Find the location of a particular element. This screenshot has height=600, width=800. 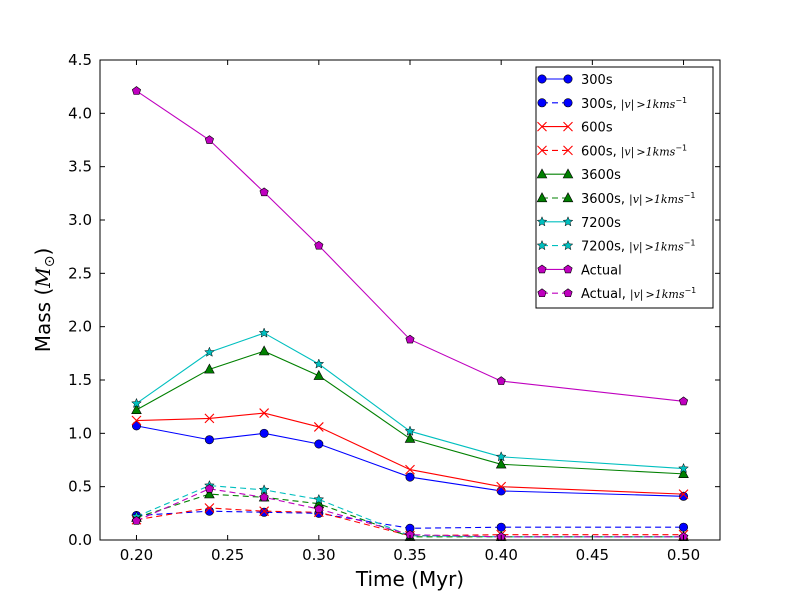

legend-label: 300s is located at coordinates (597, 80).